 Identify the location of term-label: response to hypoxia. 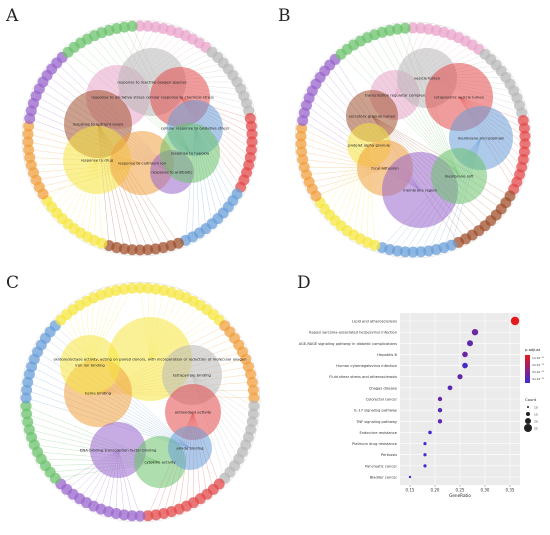
(190, 153).